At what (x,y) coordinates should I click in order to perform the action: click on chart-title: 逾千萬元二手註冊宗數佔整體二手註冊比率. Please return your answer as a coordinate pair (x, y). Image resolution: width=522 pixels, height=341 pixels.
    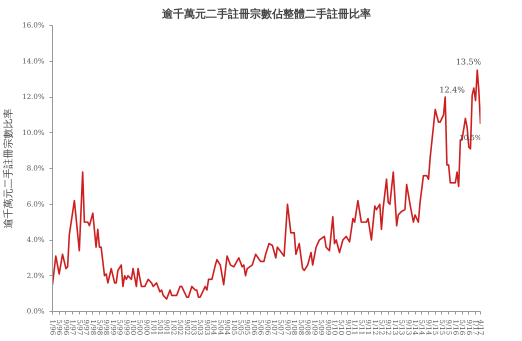
    Looking at the image, I should click on (266, 14).